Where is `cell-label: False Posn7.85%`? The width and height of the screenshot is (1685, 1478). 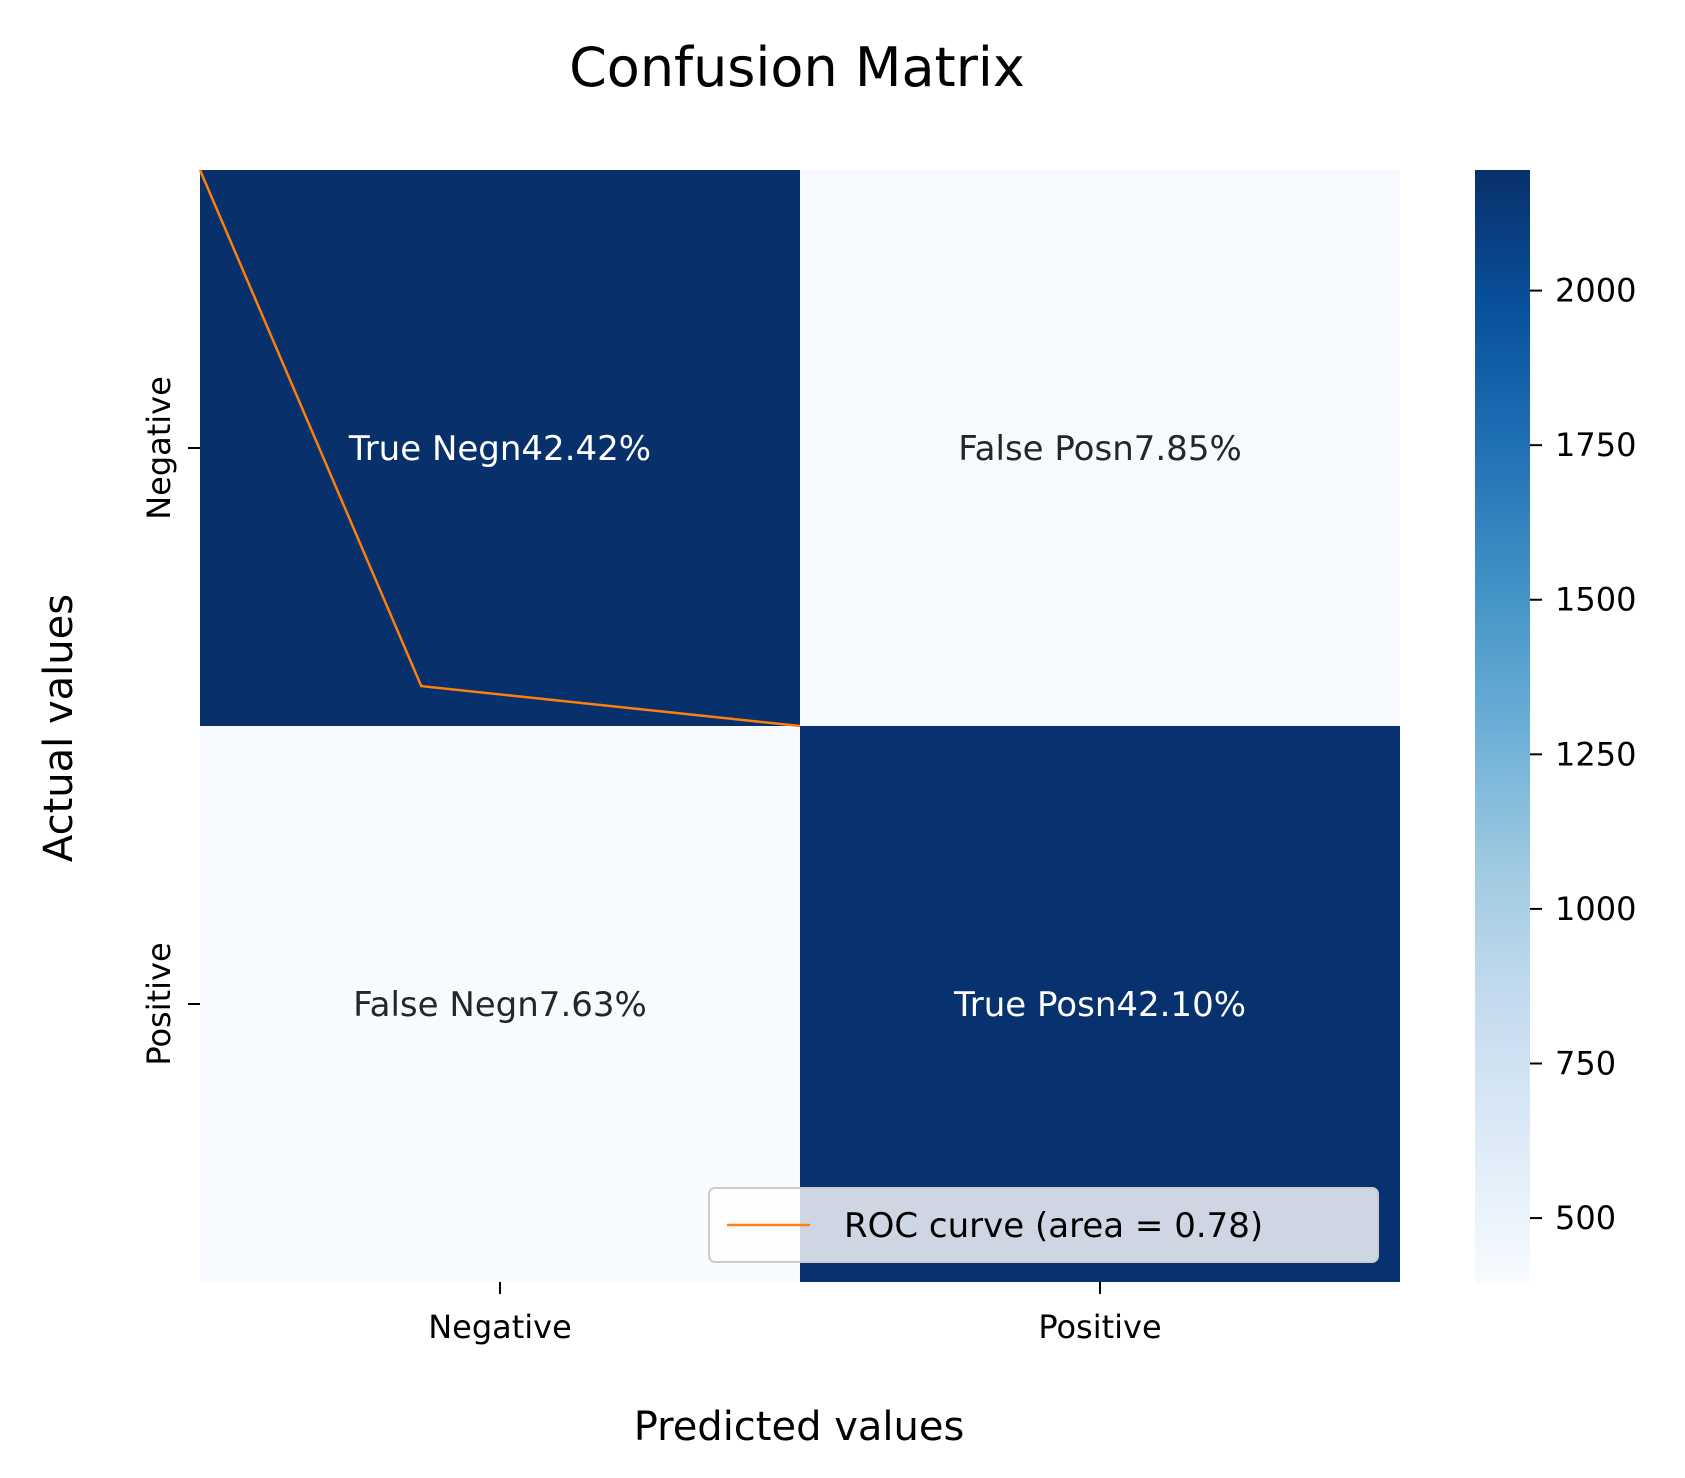
cell-label: False Posn7.85% is located at coordinates (1100, 449).